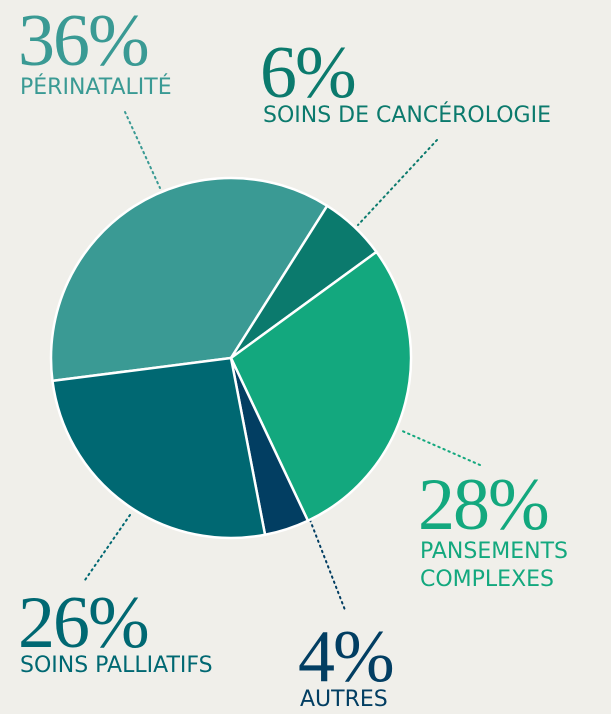 Image resolution: width=611 pixels, height=714 pixels. I want to click on category-label: SOINS DE CANCÉROLOGIE, so click(407, 115).